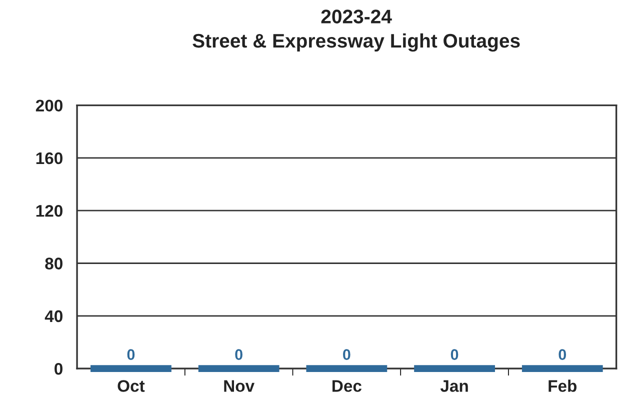 This screenshot has height=405, width=642. I want to click on y-tick-label: 80, so click(53, 264).